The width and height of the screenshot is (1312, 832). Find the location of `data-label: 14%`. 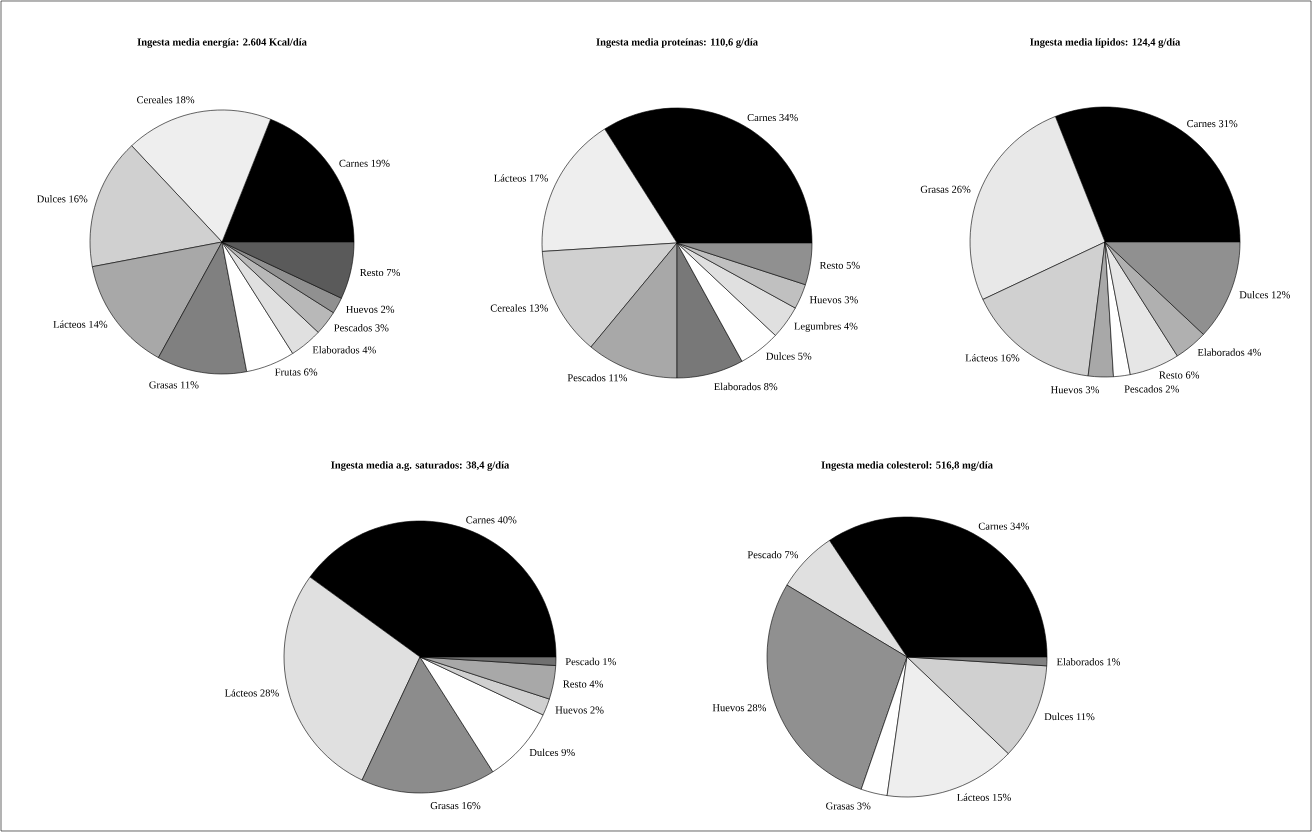

data-label: 14% is located at coordinates (98, 324).